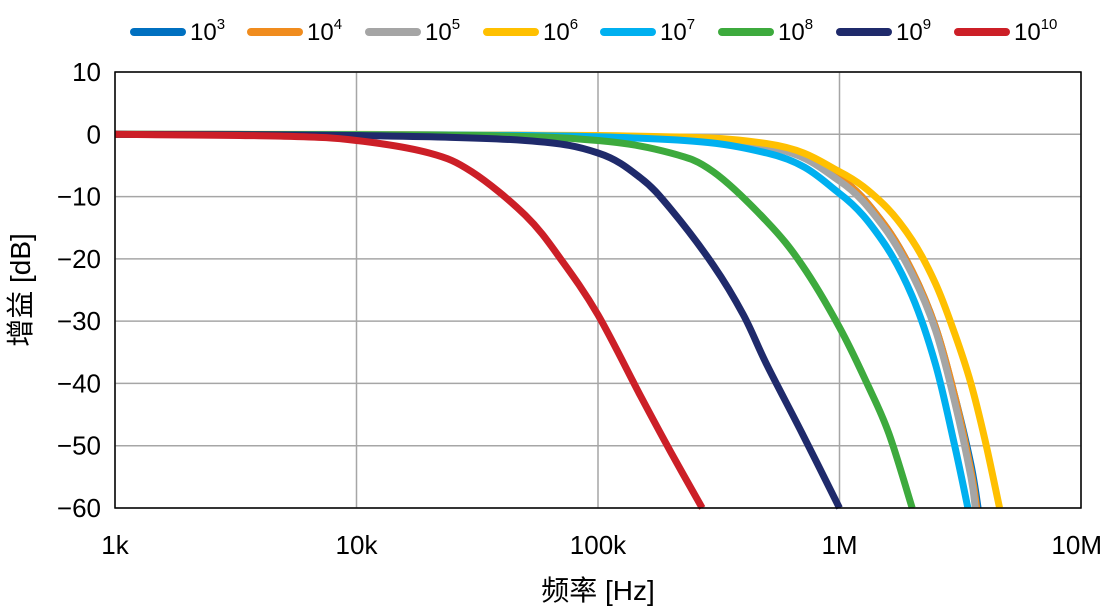  Describe the element at coordinates (115, 545) in the screenshot. I see `x-tick-label: 1k` at that location.